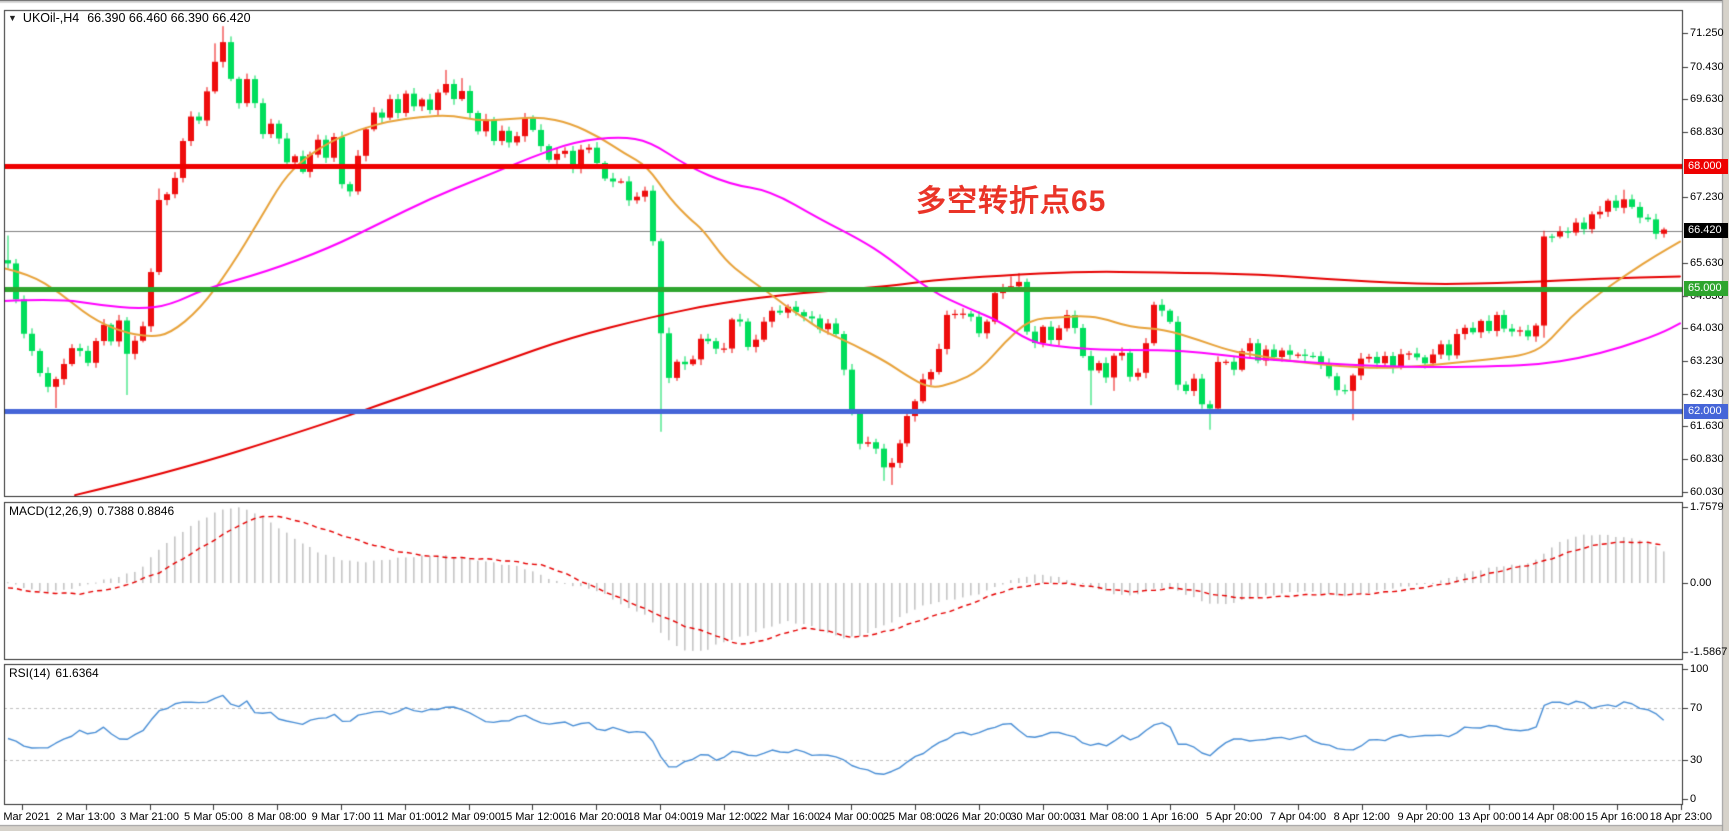  I want to click on collapse-quote-icon: ▼, so click(12, 18).